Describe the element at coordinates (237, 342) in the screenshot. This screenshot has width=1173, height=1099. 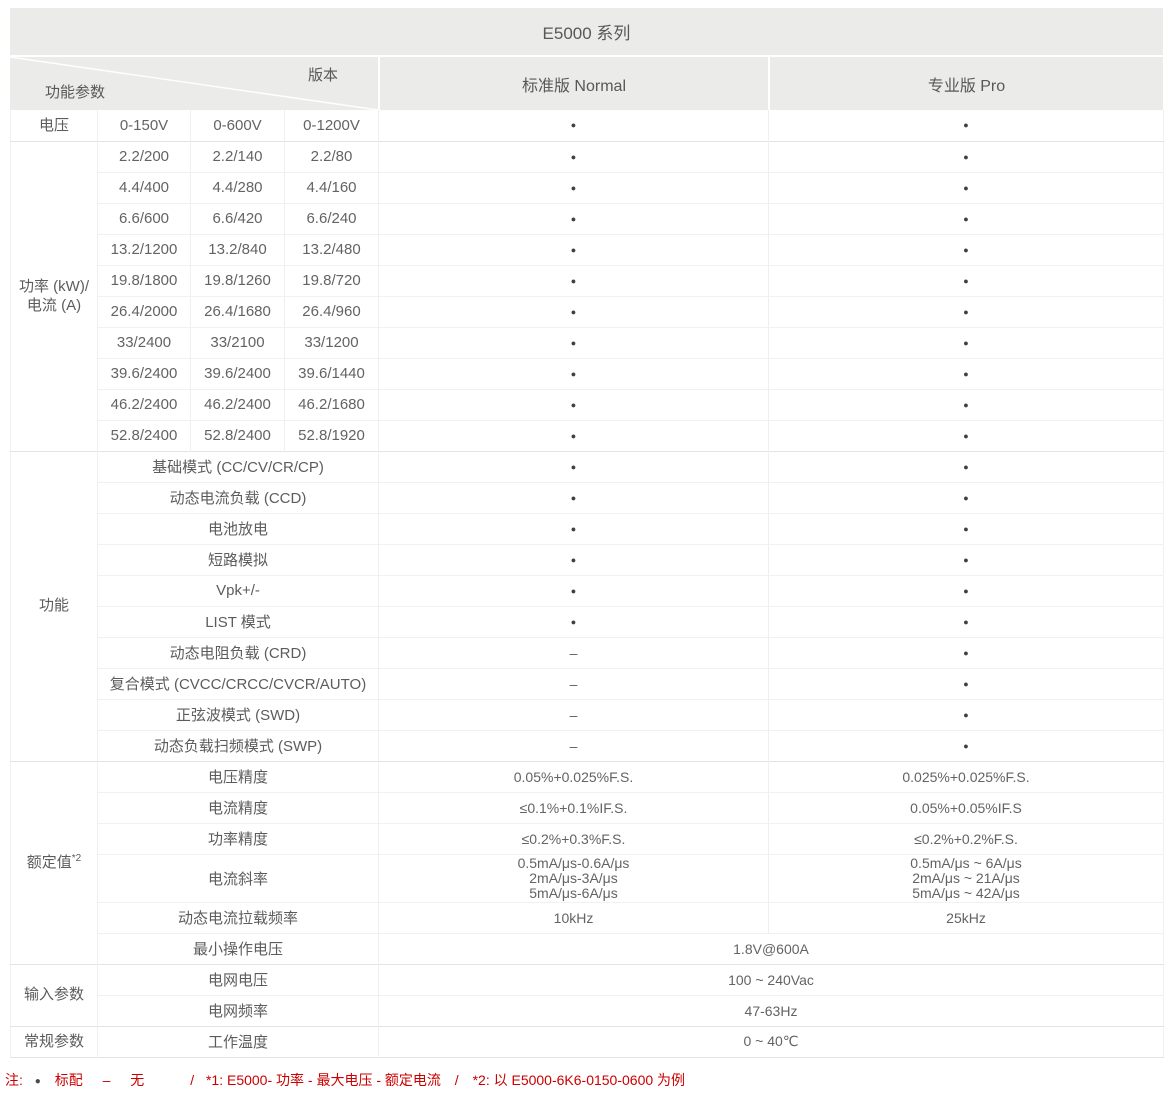
I see `model-spec-cell: 33/2100` at that location.